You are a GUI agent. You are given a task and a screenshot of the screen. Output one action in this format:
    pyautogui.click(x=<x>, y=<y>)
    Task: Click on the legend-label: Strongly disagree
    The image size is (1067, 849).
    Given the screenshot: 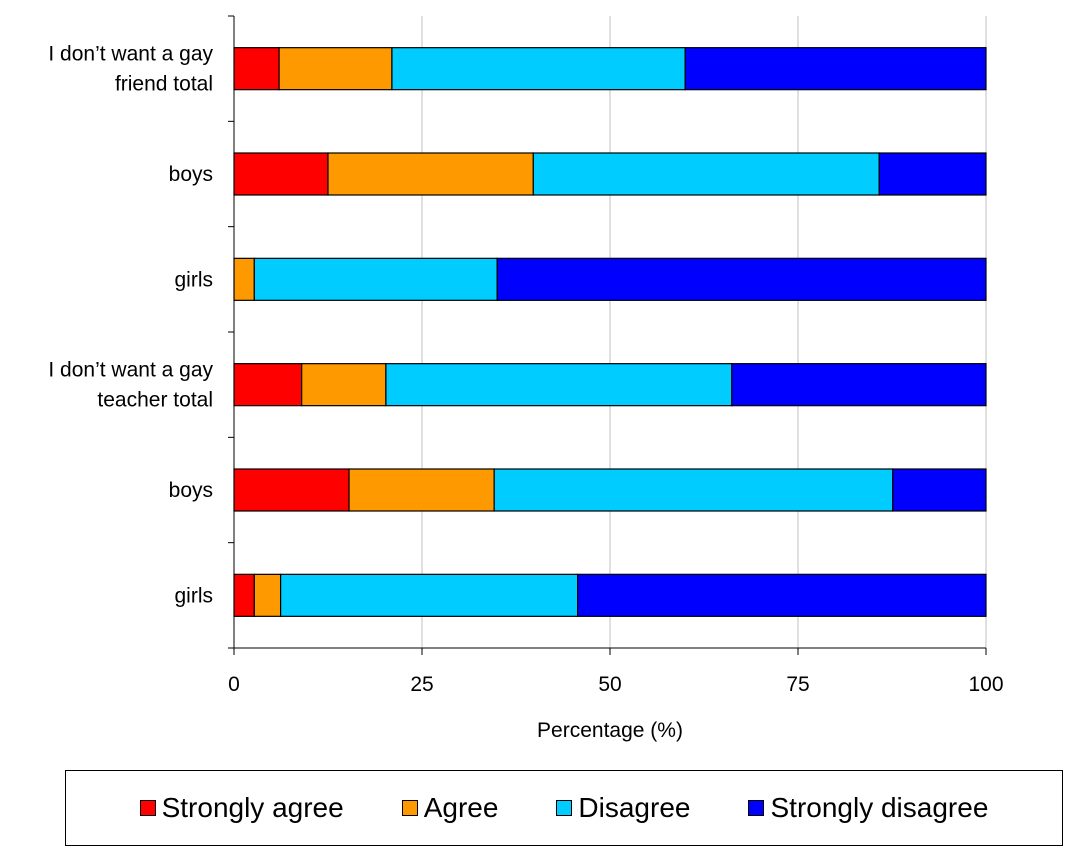 What is the action you would take?
    pyautogui.click(x=879, y=807)
    